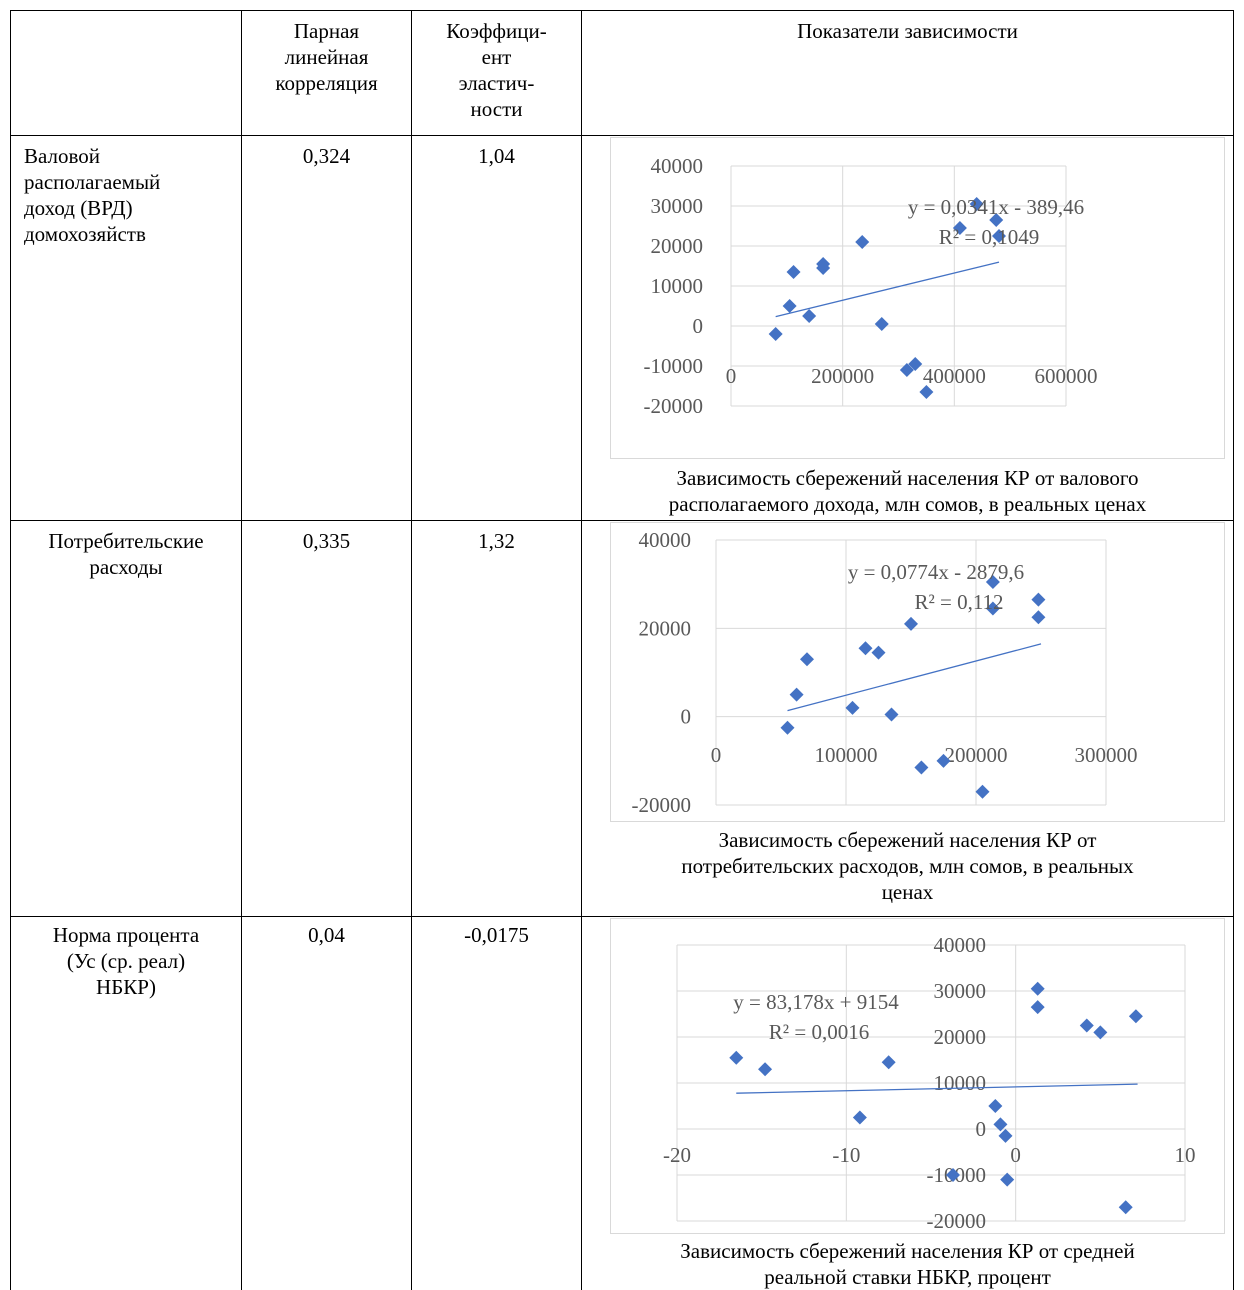  What do you see at coordinates (496, 83) in the screenshot?
I see `header-elasticity-line: эластич-` at bounding box center [496, 83].